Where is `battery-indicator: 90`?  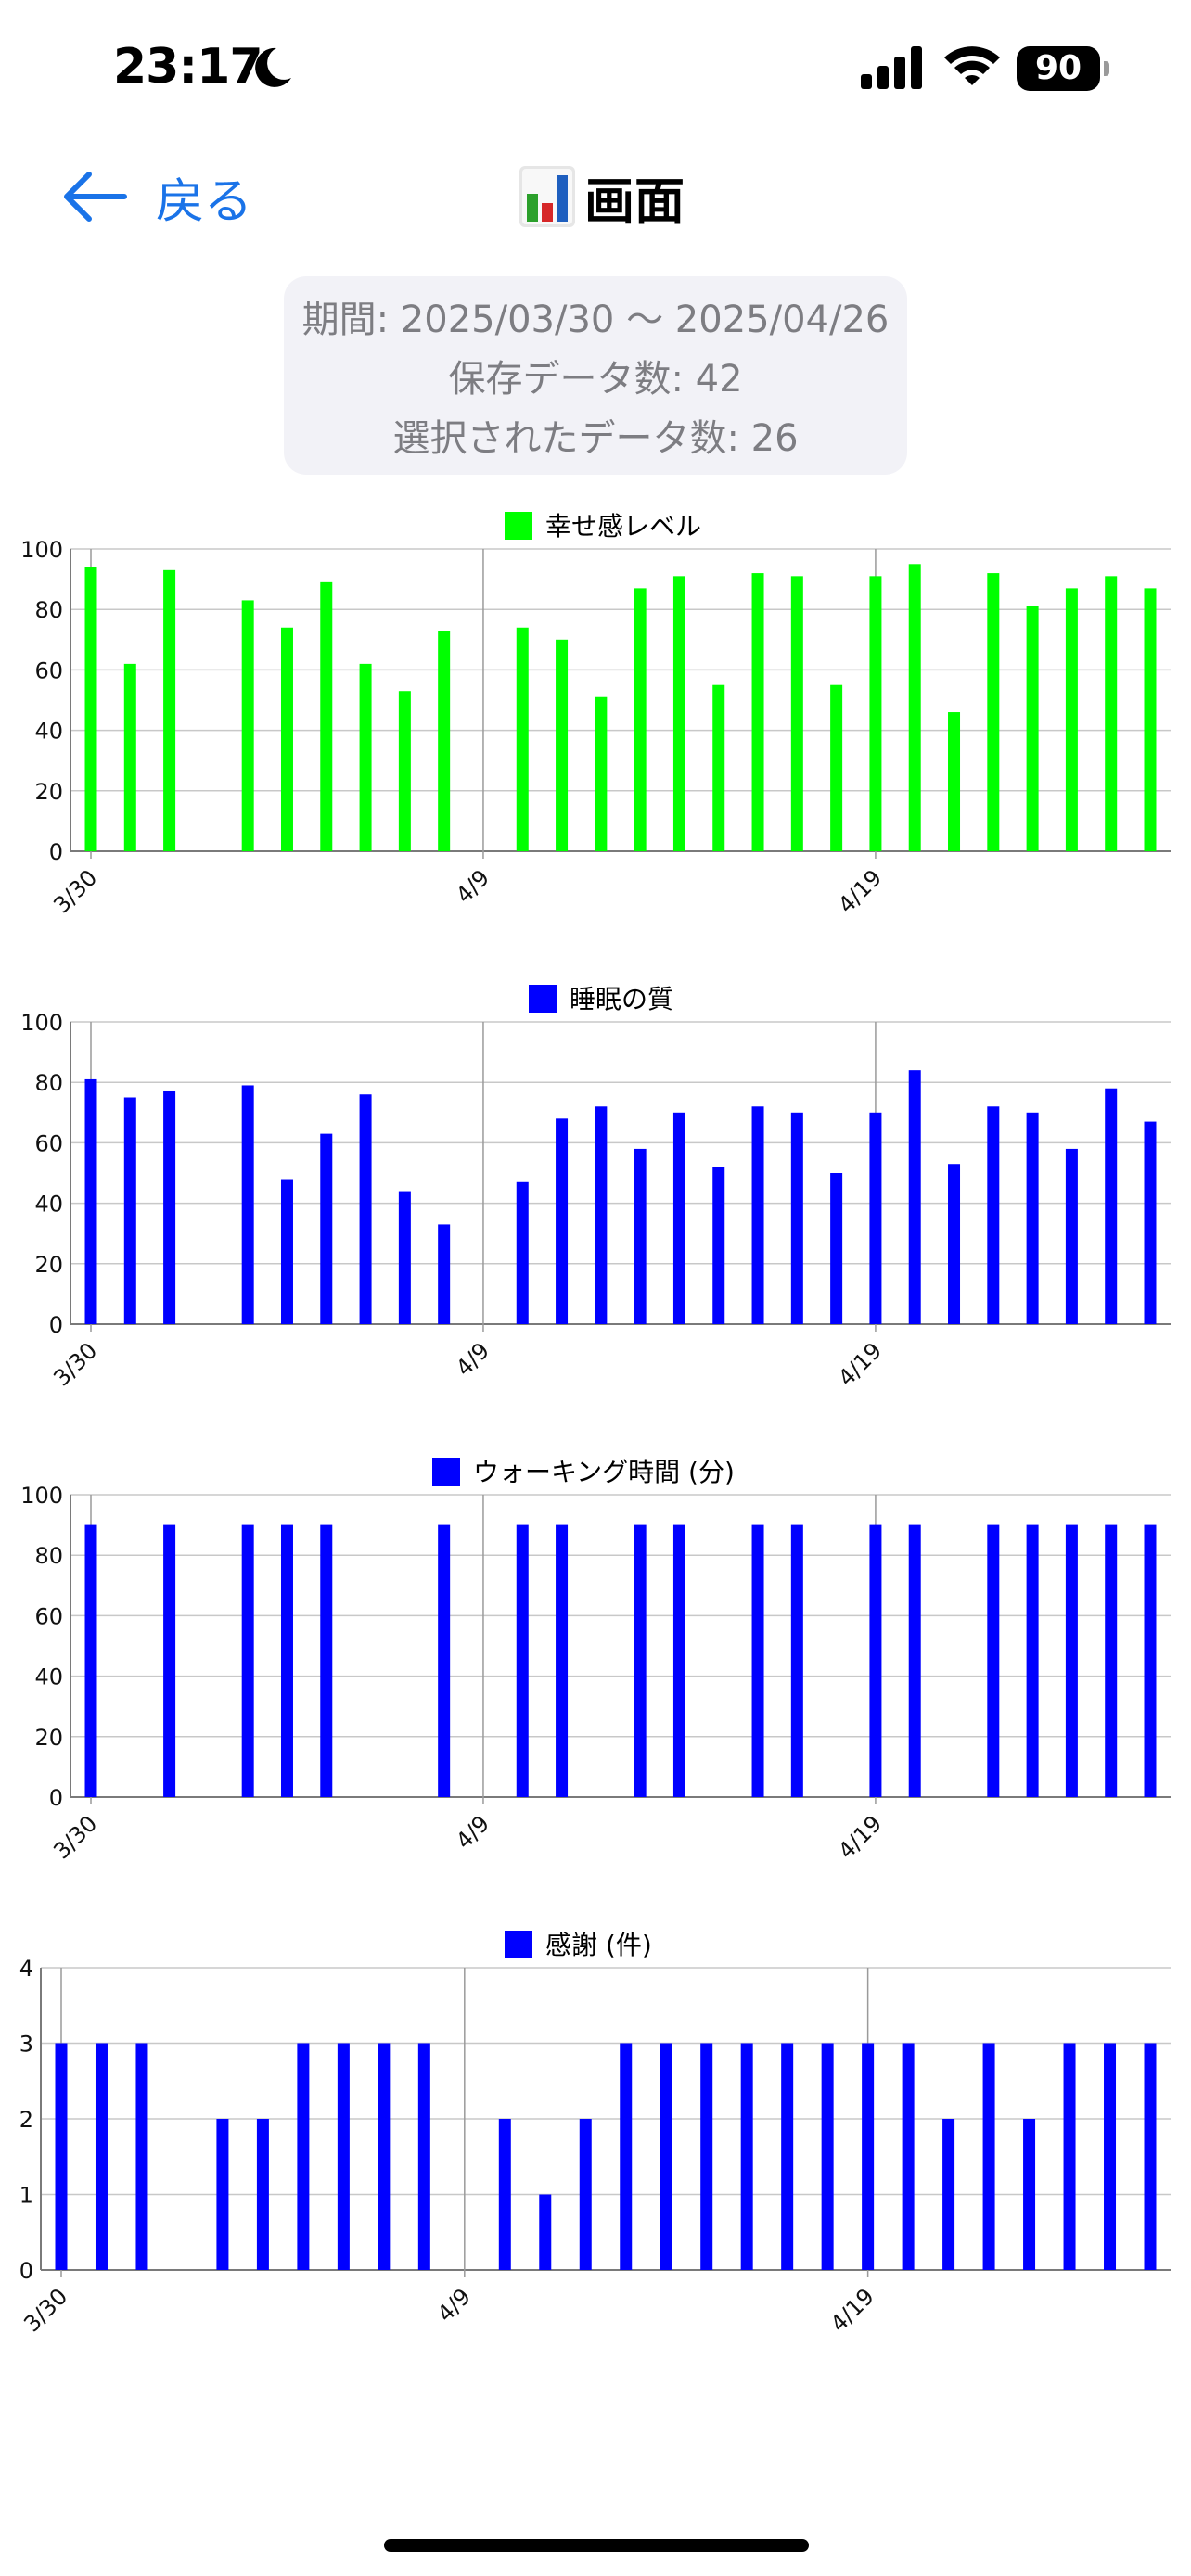 battery-indicator: 90 is located at coordinates (1058, 68).